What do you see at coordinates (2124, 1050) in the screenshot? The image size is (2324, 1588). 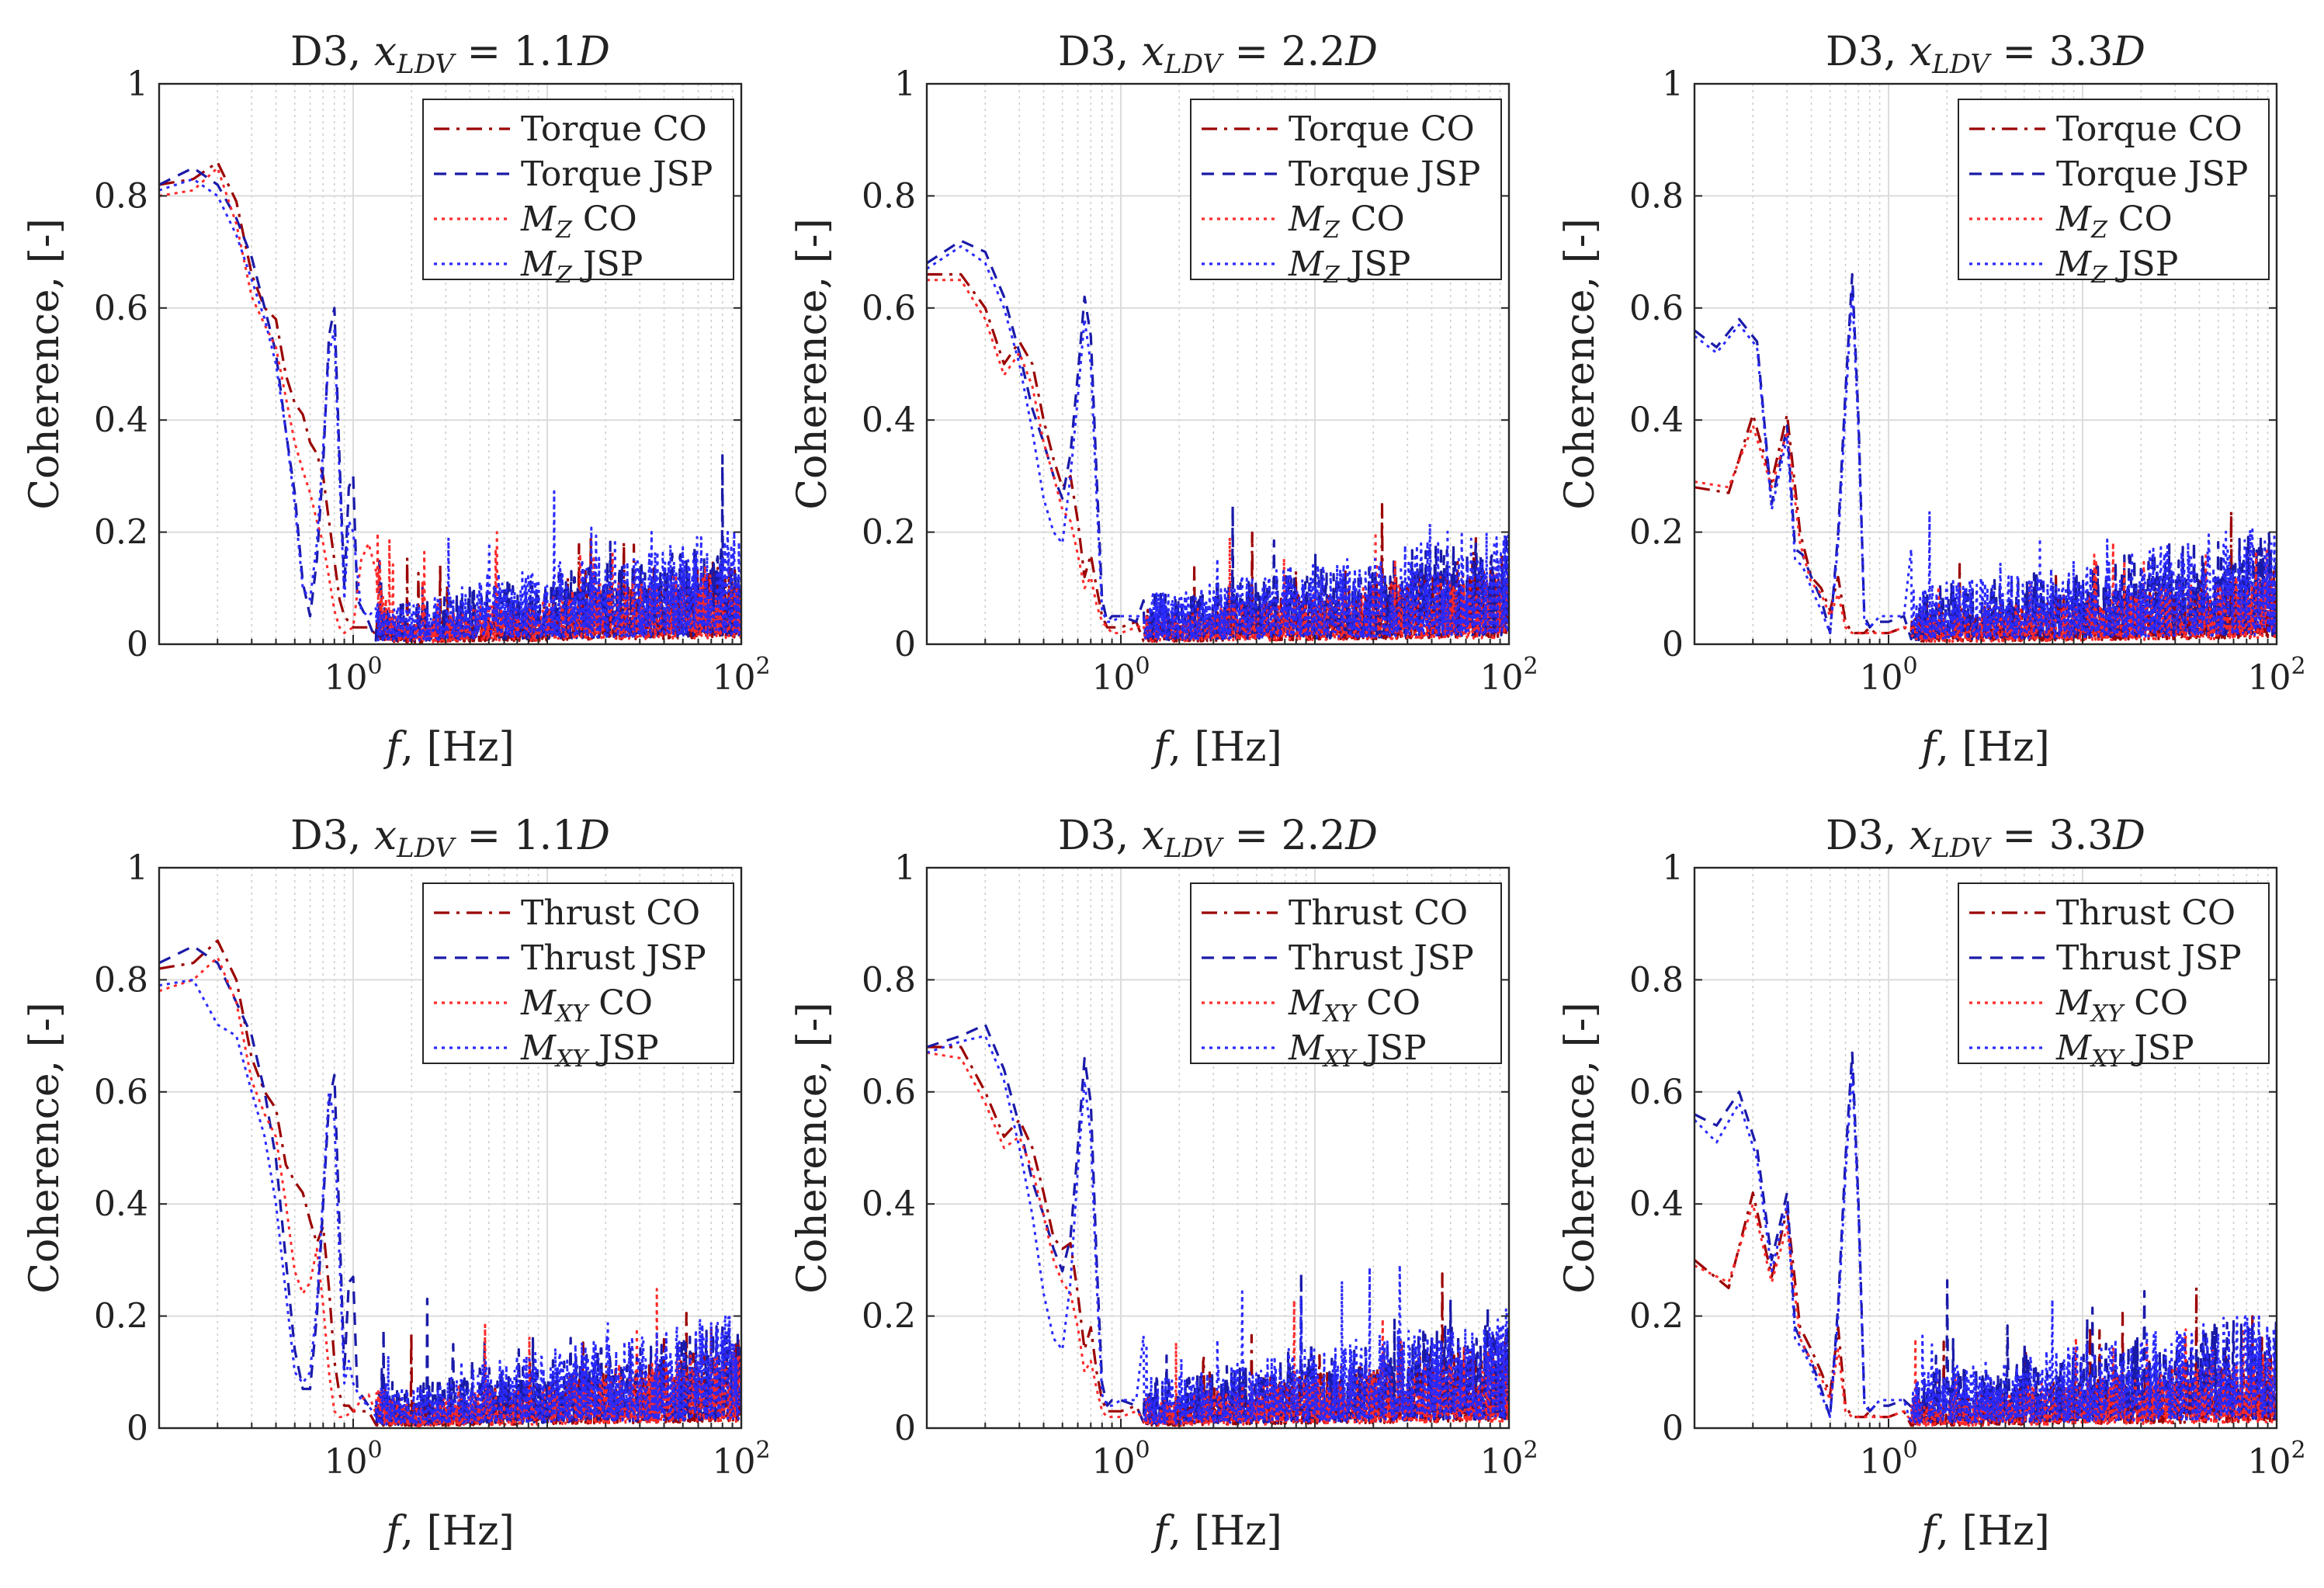 I see `legend-entry: MXY JSP` at bounding box center [2124, 1050].